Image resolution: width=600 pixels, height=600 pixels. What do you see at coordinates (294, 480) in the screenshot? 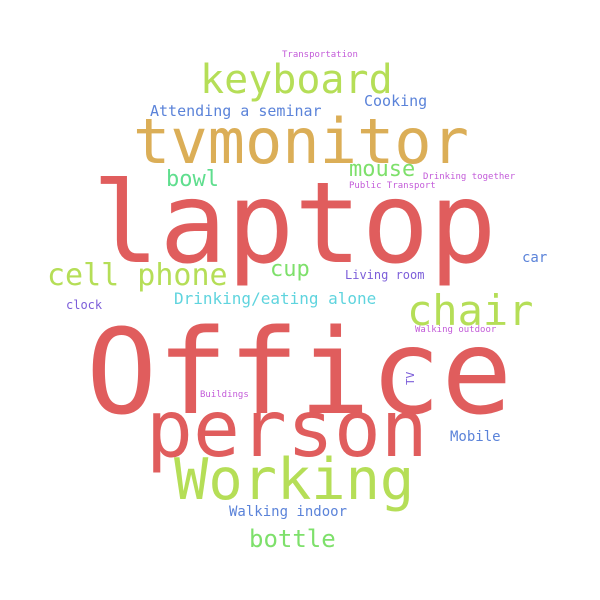
I see `word-working: Working` at bounding box center [294, 480].